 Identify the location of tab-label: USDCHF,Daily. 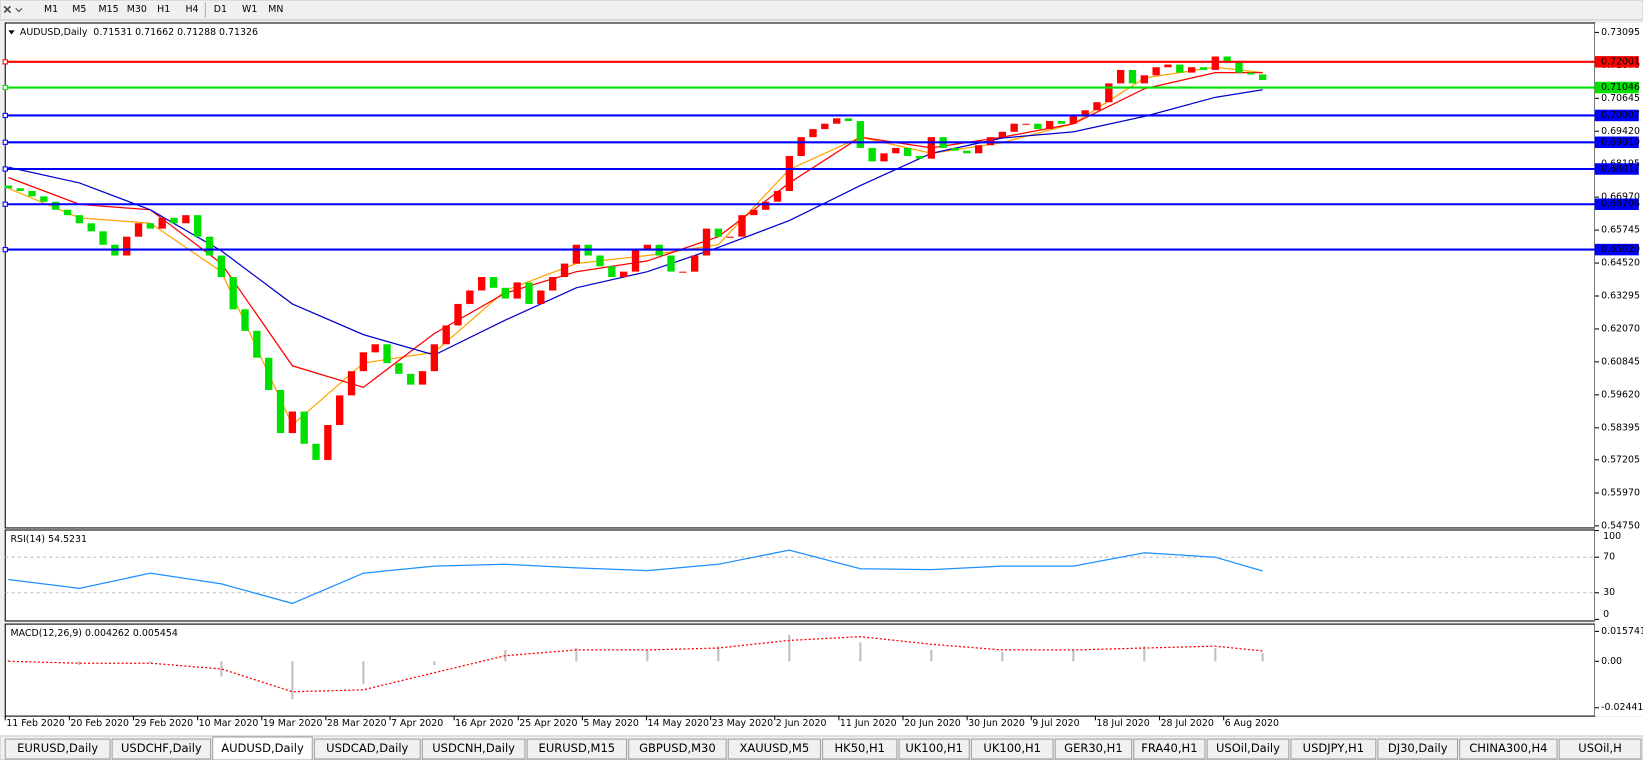
(161, 748).